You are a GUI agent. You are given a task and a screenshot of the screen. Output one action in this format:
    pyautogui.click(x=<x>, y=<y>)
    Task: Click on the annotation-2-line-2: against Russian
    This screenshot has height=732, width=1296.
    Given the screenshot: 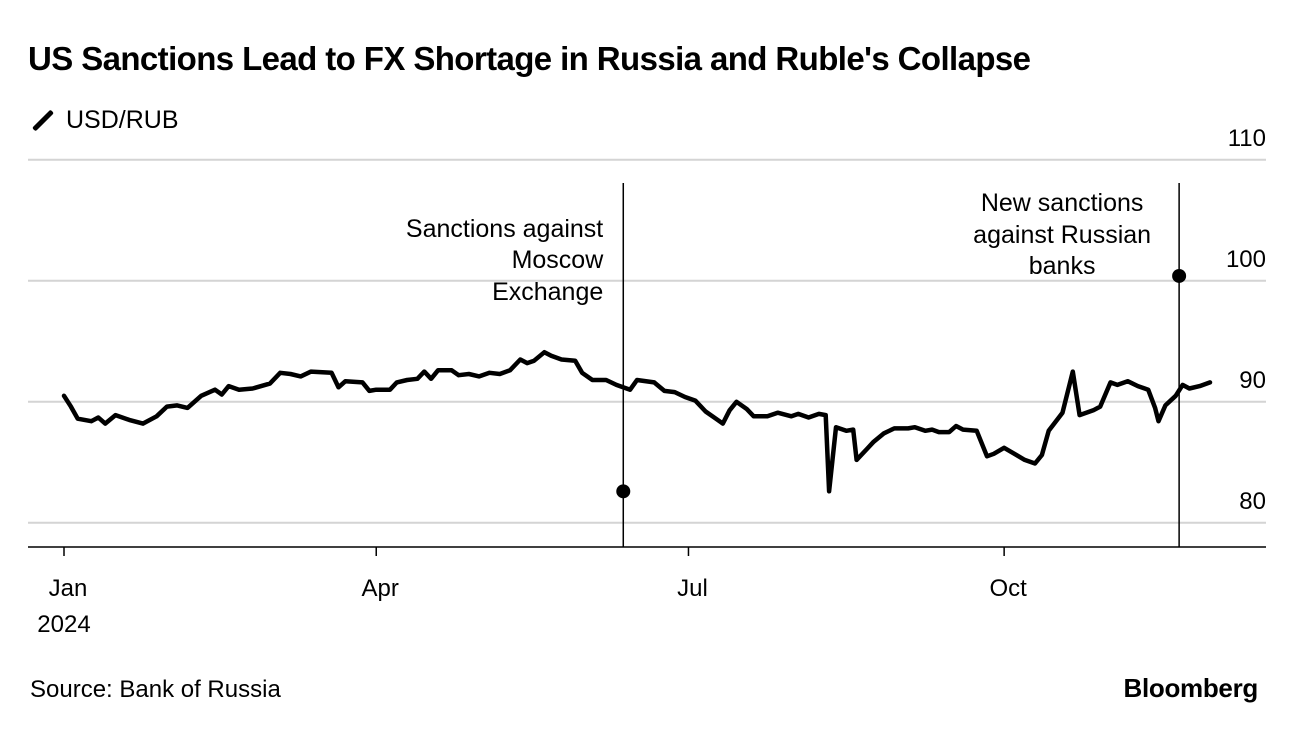 What is the action you would take?
    pyautogui.click(x=1062, y=235)
    